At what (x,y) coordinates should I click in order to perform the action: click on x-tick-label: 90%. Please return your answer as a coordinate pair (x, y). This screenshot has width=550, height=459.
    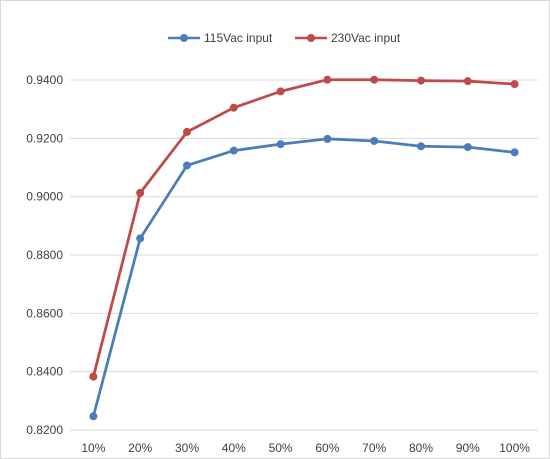
    Looking at the image, I should click on (468, 448).